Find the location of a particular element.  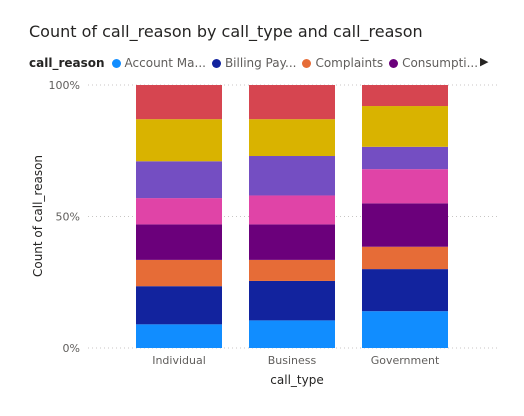

y-tick-label: 100% is located at coordinates (64, 85).